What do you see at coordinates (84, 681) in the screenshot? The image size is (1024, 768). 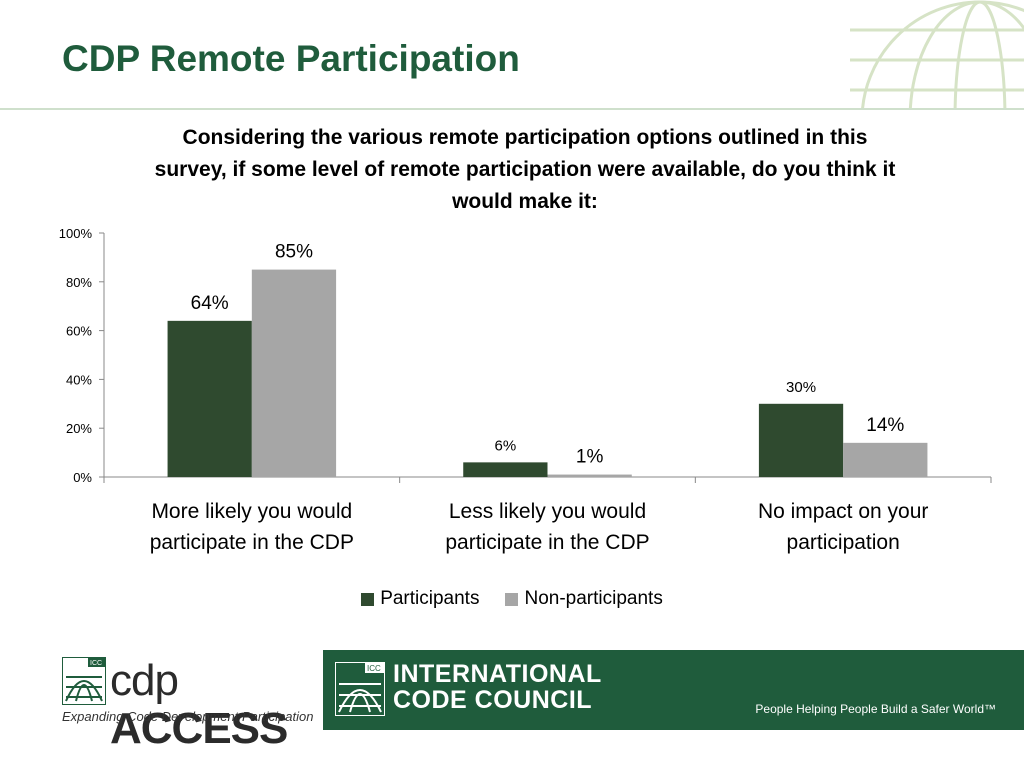 I see `icc-emblem-icon: ICC` at bounding box center [84, 681].